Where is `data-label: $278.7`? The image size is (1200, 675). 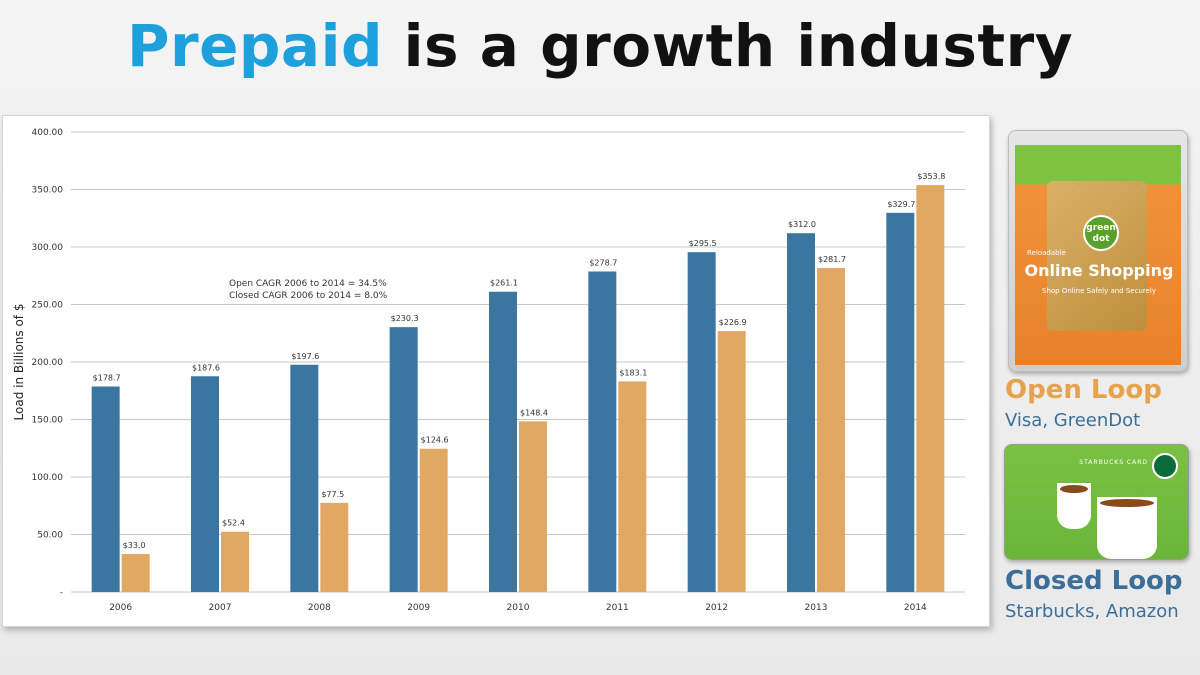 data-label: $278.7 is located at coordinates (603, 262).